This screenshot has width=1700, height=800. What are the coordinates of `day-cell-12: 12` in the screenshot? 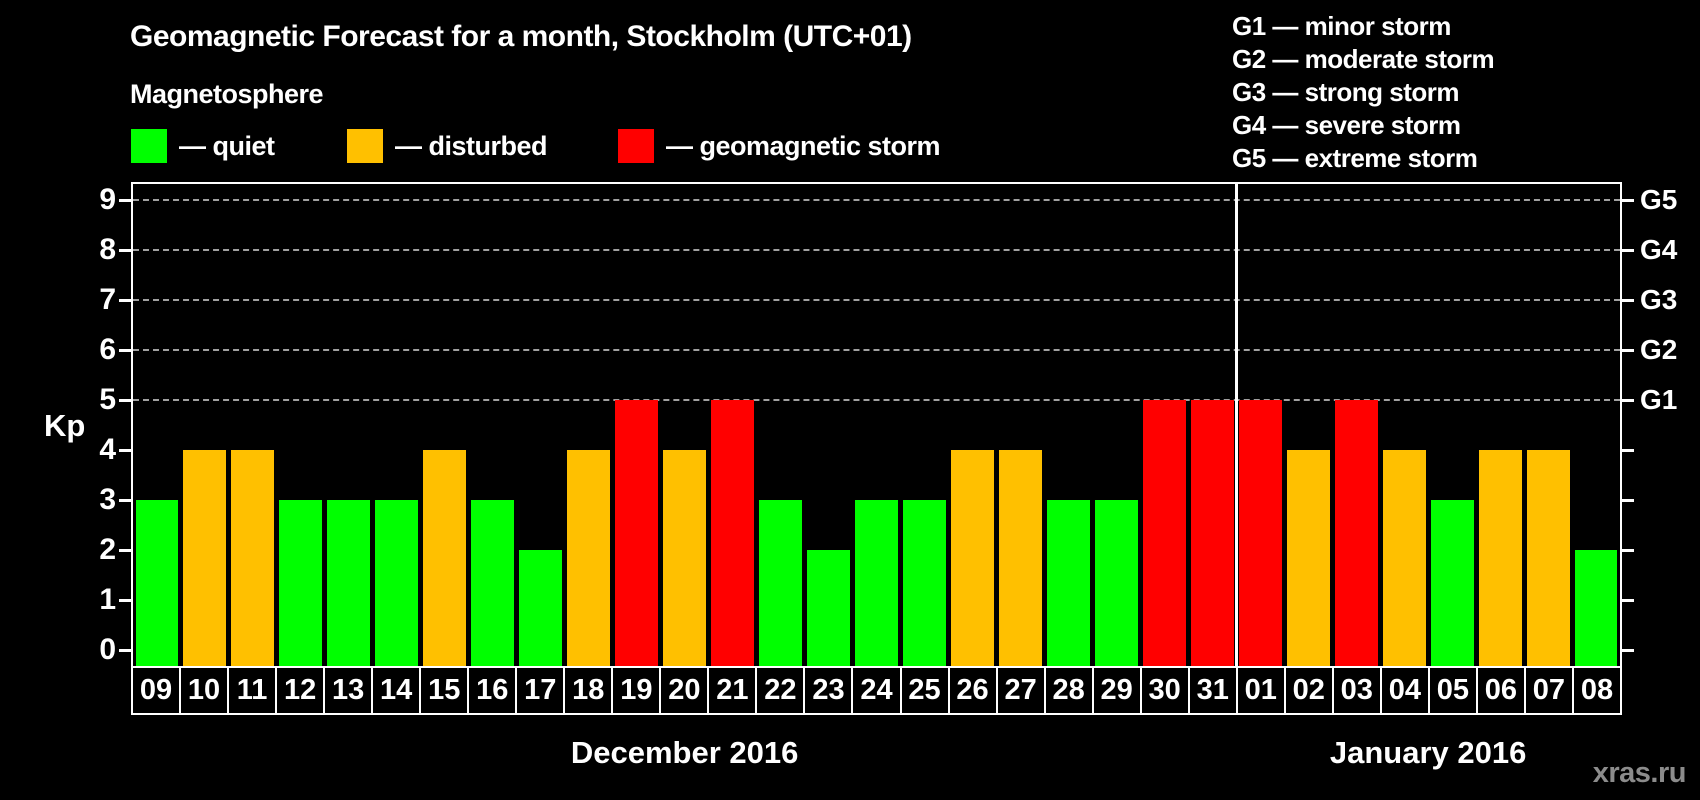 It's located at (300, 690).